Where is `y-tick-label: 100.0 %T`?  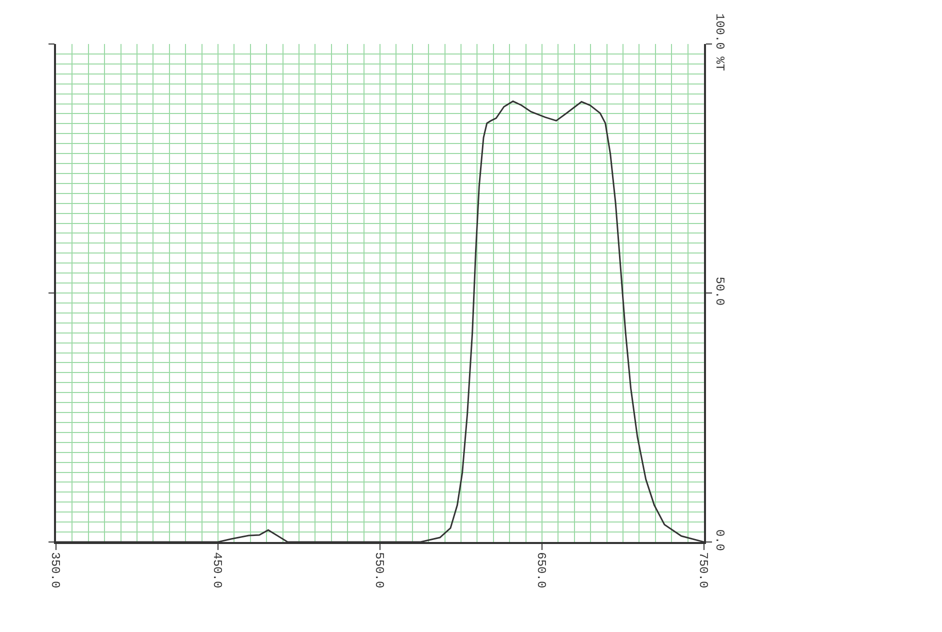 y-tick-label: 100.0 %T is located at coordinates (719, 42).